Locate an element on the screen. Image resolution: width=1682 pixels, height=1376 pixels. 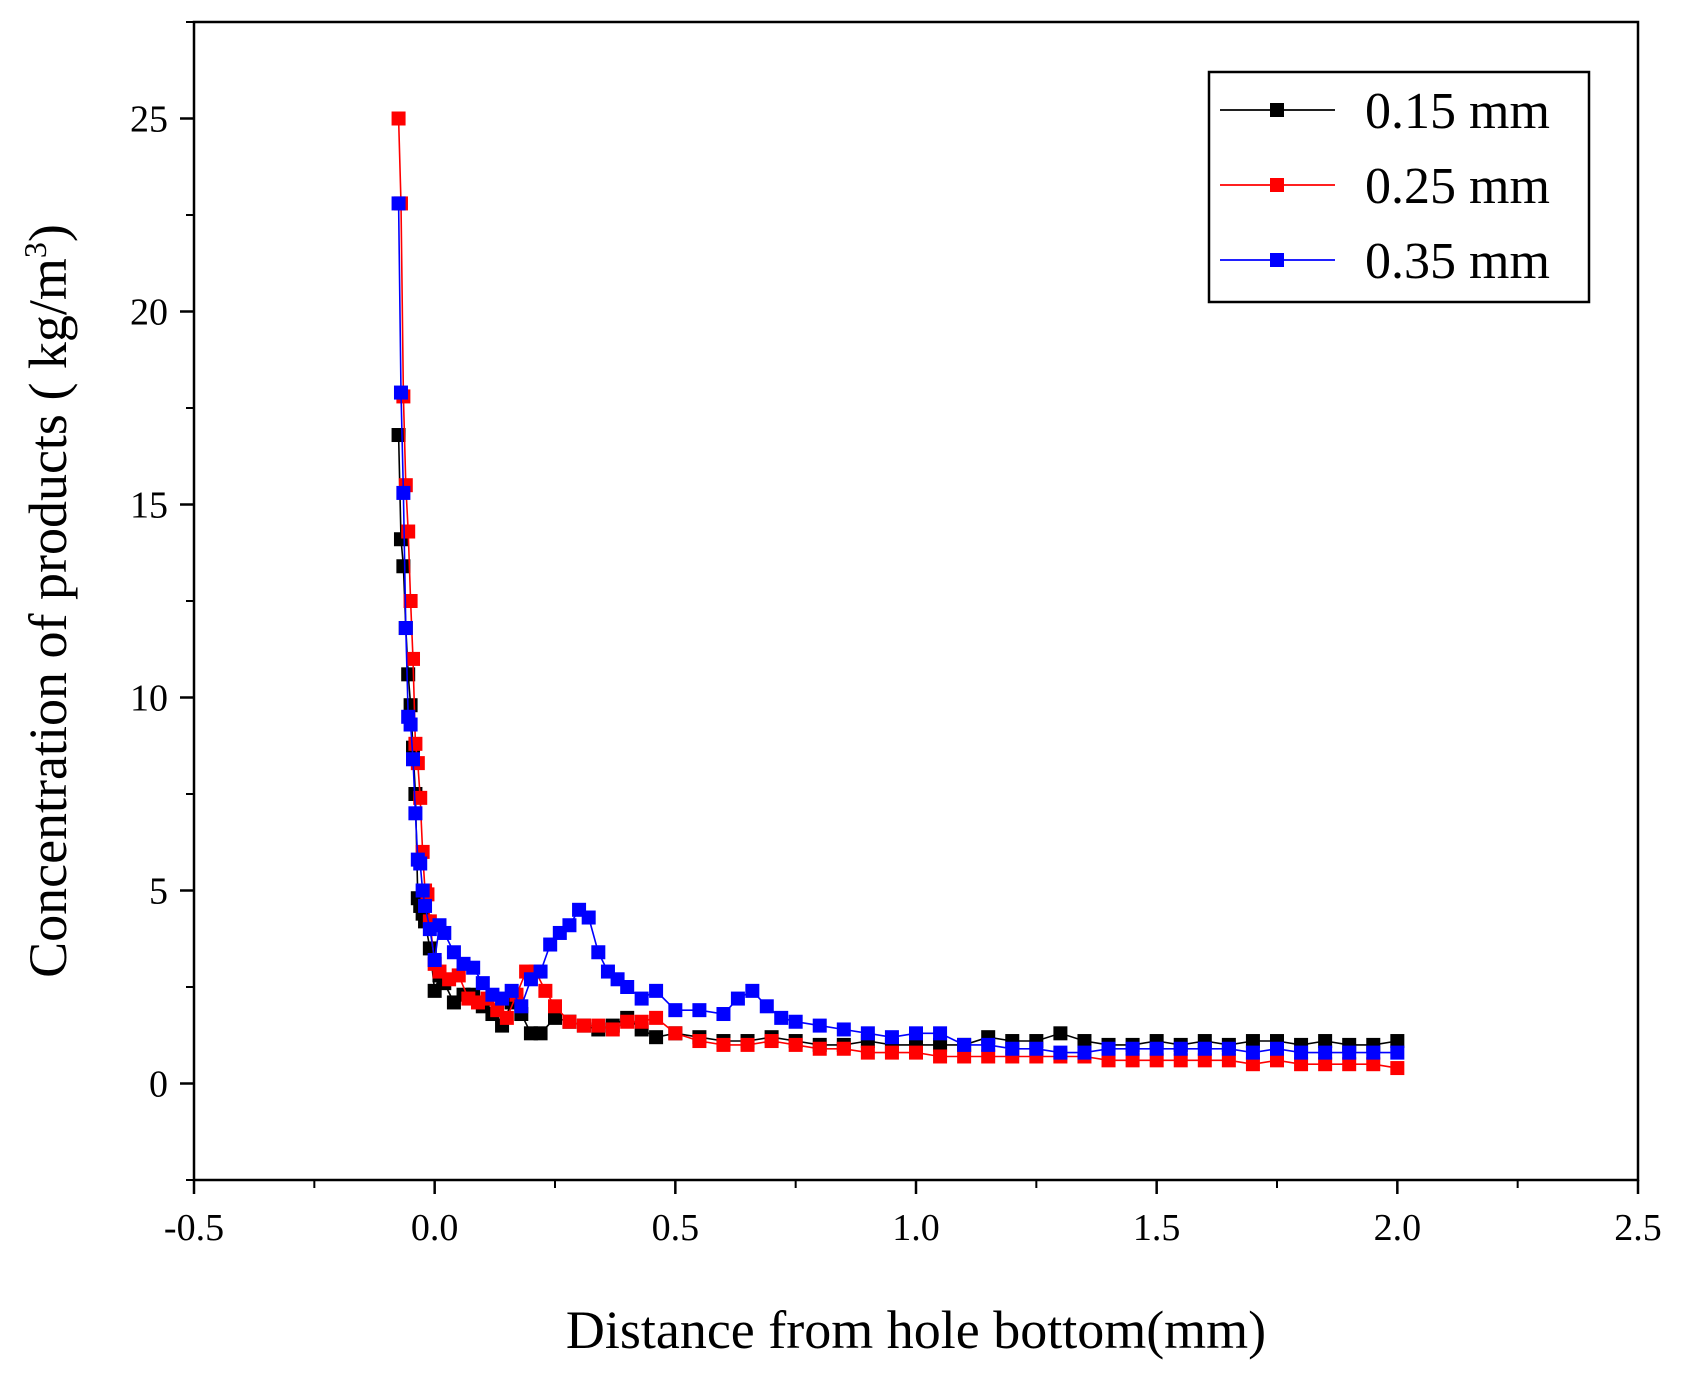
x-tick-label: 2.5 is located at coordinates (1638, 1228).